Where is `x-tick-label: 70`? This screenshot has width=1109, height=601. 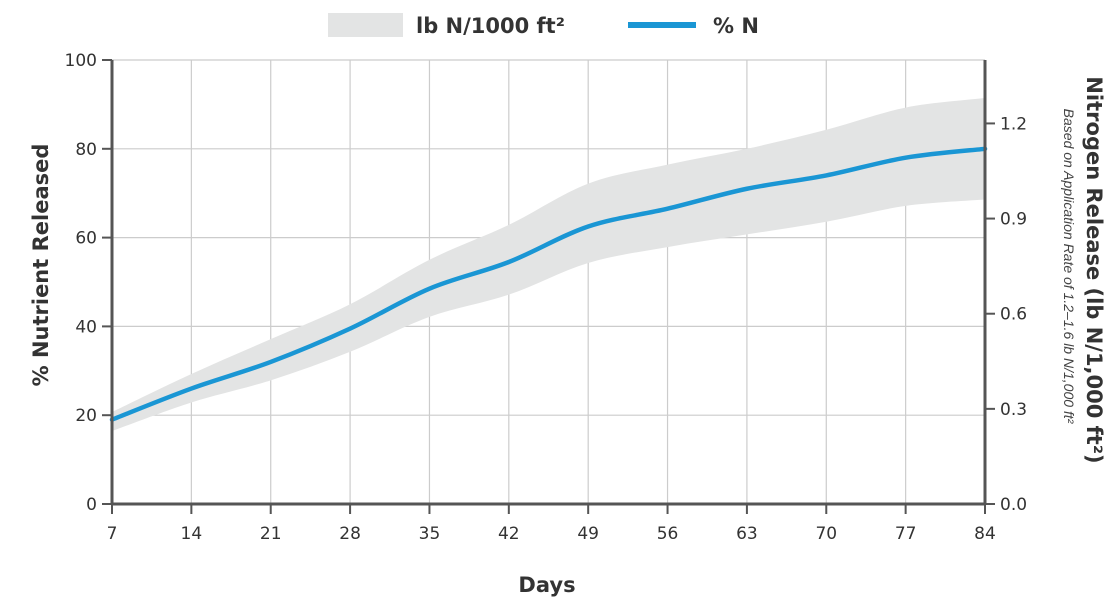 x-tick-label: 70 is located at coordinates (826, 534).